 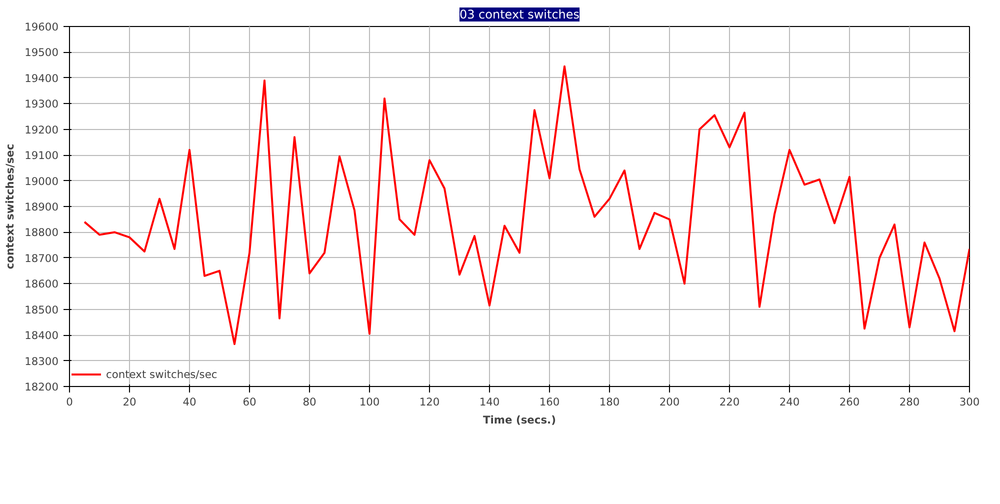 What do you see at coordinates (41, 53) in the screenshot?
I see `y-tick-label: 19500` at bounding box center [41, 53].